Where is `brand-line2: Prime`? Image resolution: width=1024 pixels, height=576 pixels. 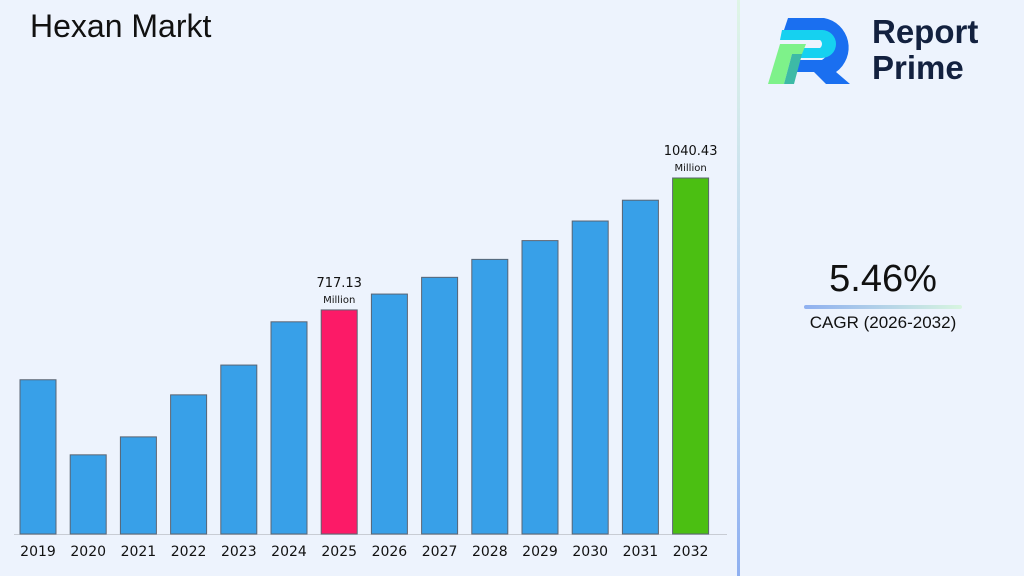 brand-line2: Prime is located at coordinates (918, 67).